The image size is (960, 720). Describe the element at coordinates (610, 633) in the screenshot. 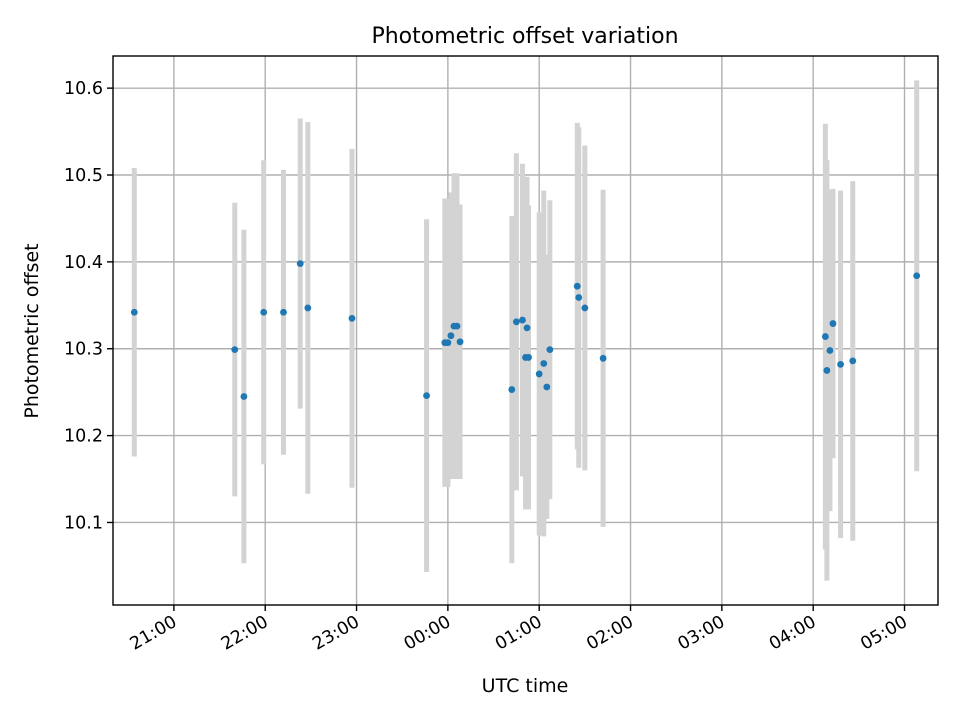

I see `x-tick-label: 02:00` at that location.